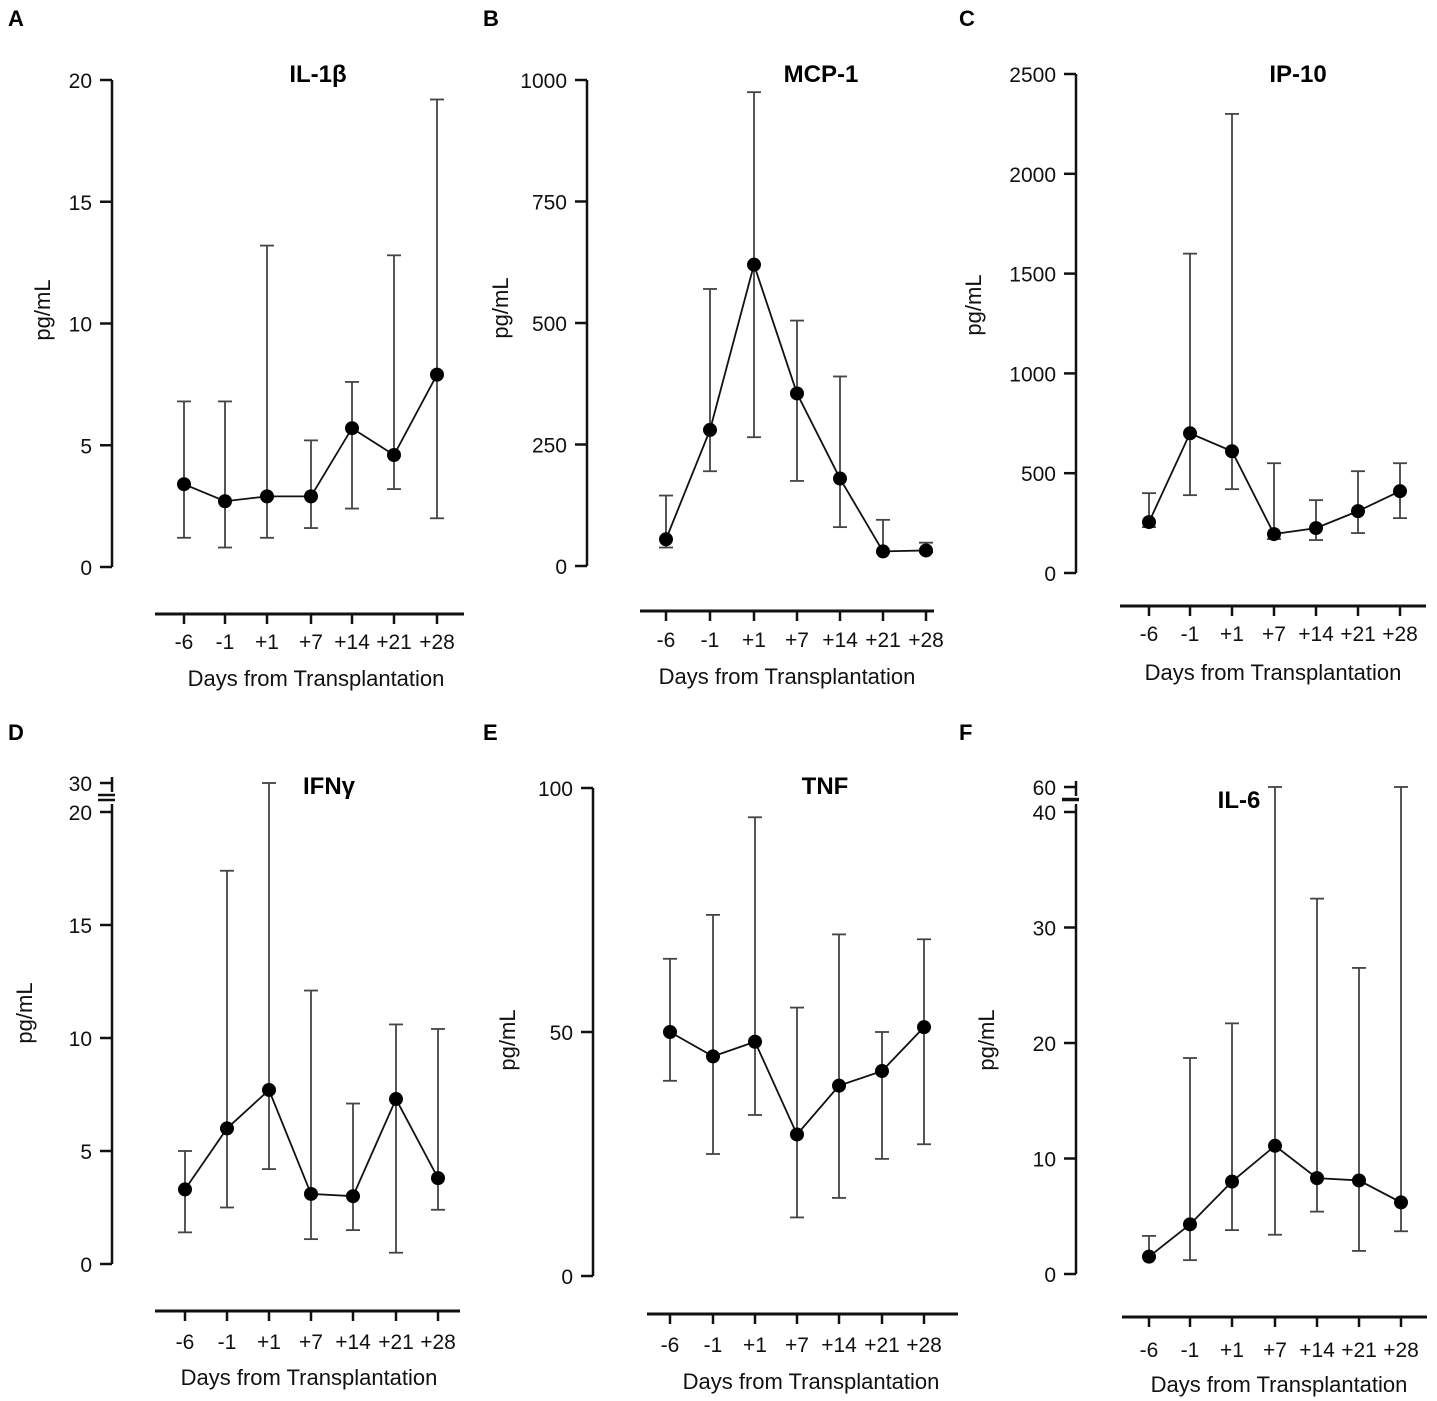  What do you see at coordinates (965, 732) in the screenshot?
I see `panel-letter: F` at bounding box center [965, 732].